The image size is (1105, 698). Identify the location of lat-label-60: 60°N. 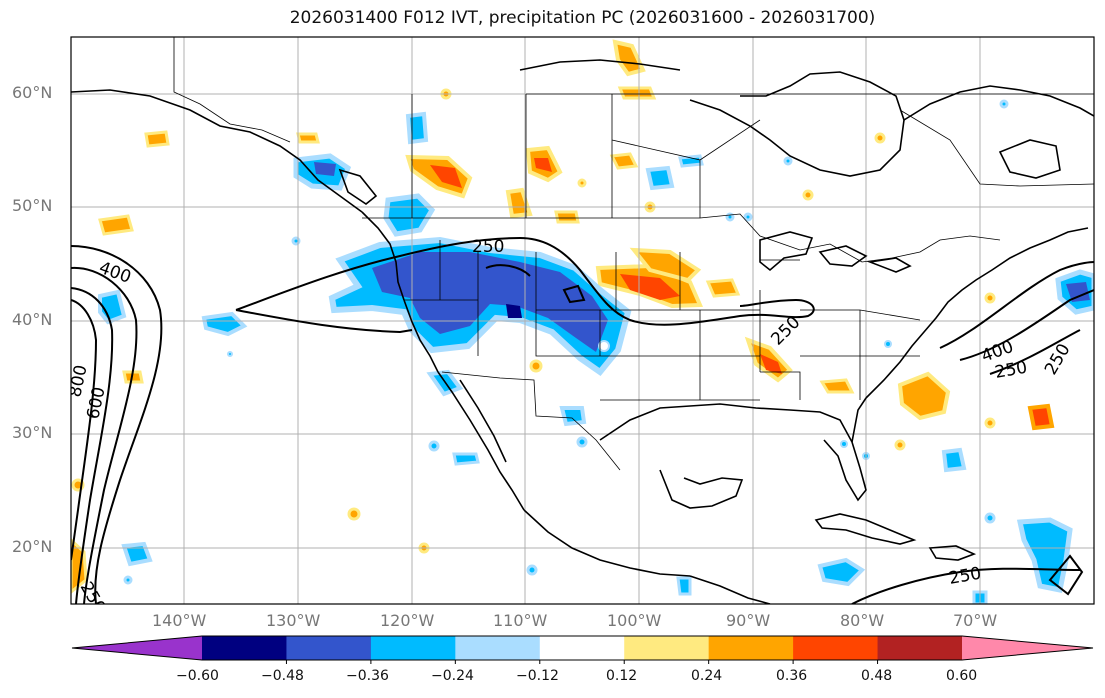
(32, 92).